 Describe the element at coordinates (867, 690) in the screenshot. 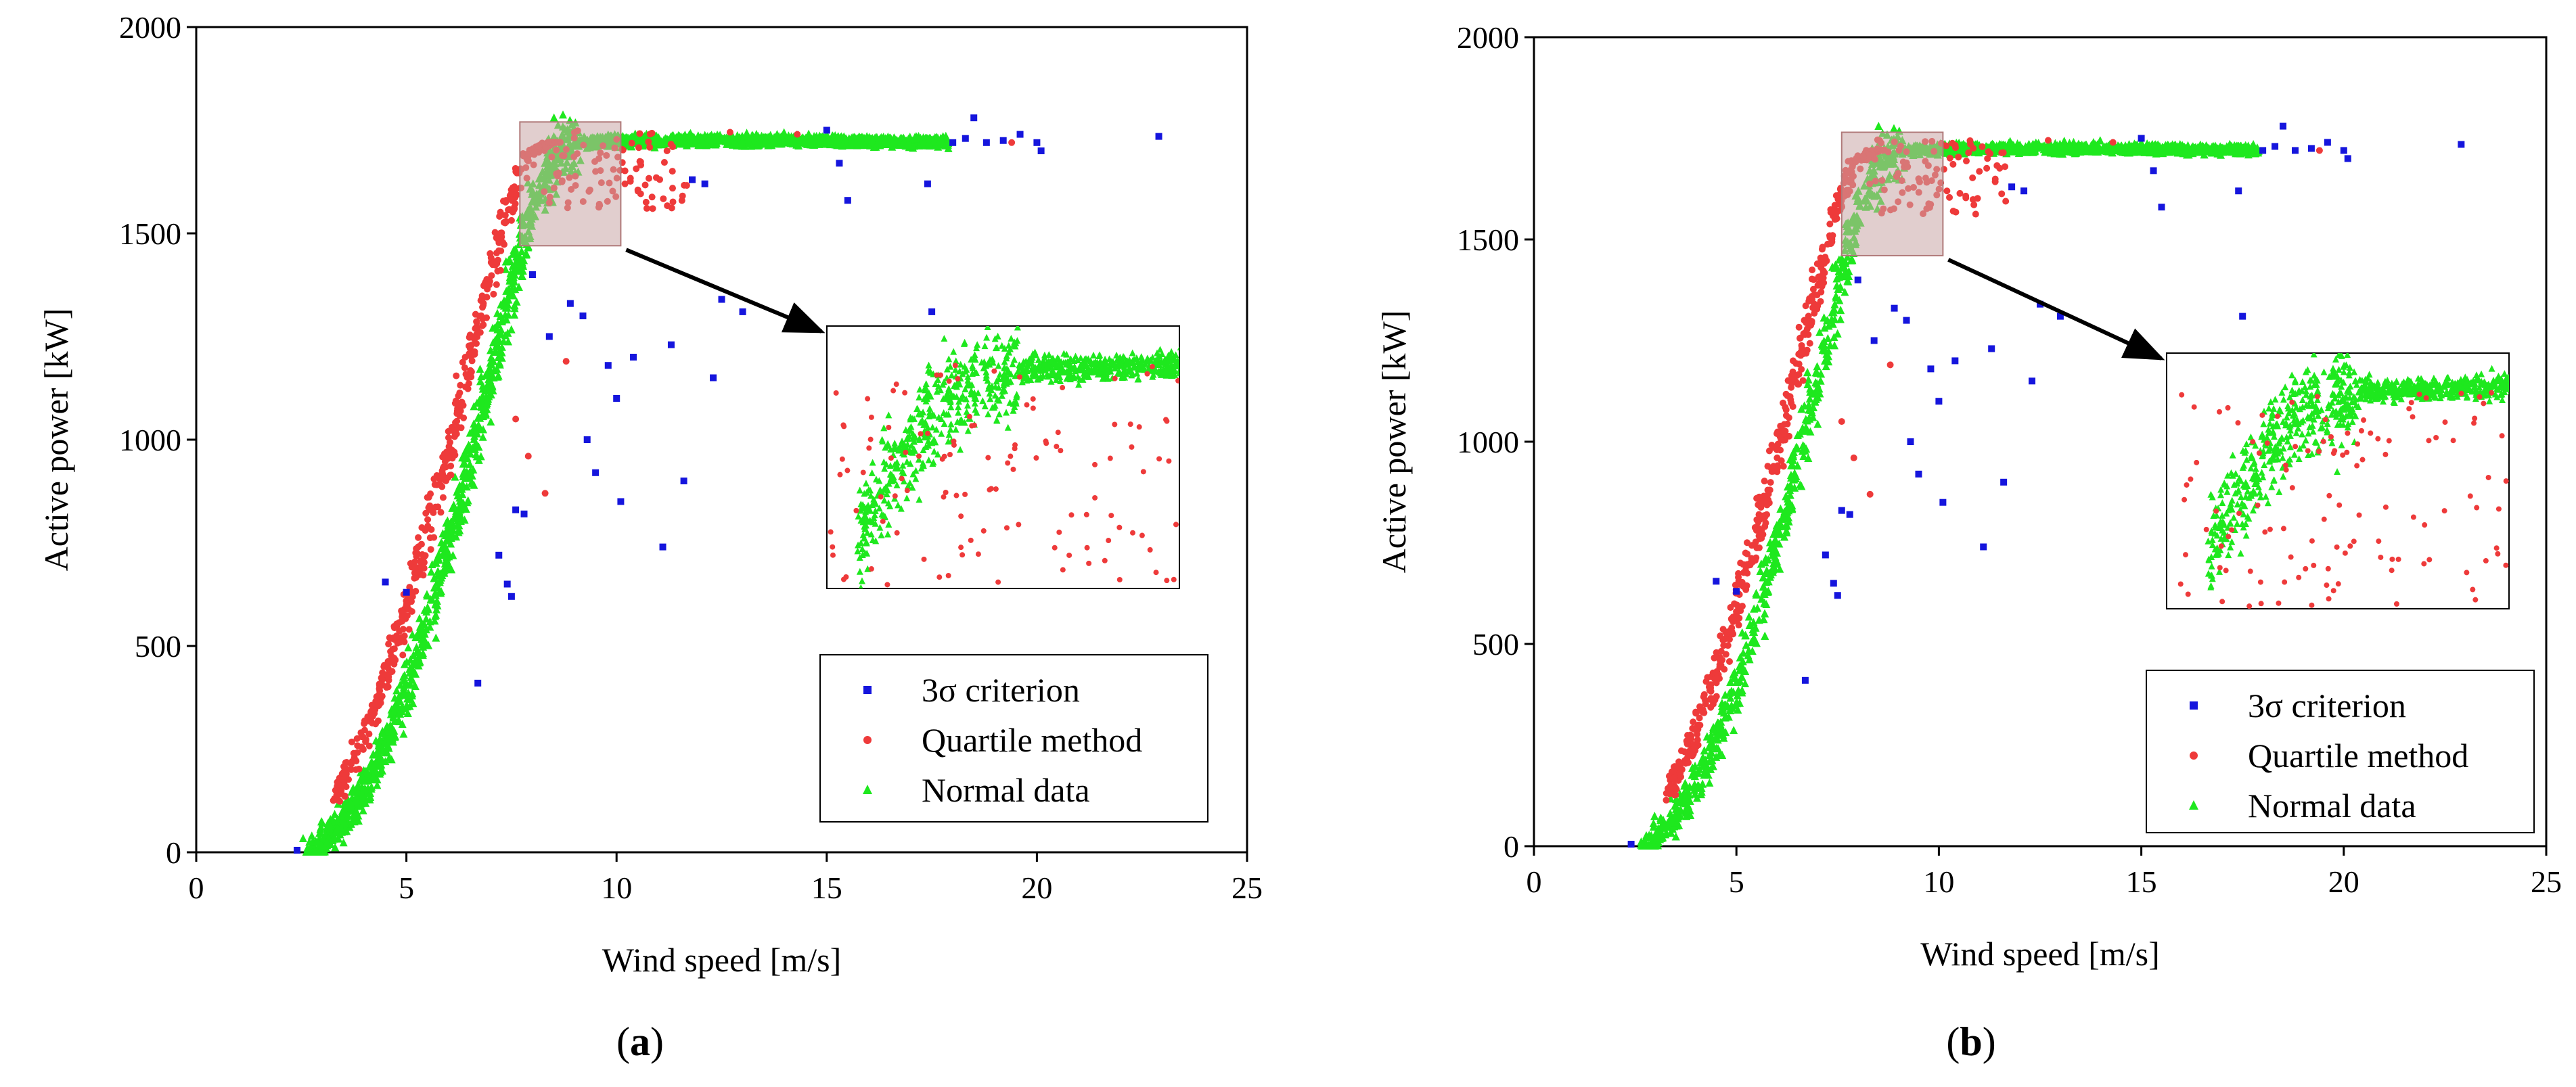

I see `legend-marker-square` at that location.